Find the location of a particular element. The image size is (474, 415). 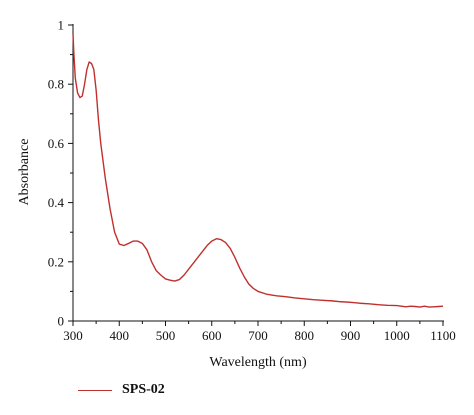

y-tick-label: 0.4 is located at coordinates (56, 202).